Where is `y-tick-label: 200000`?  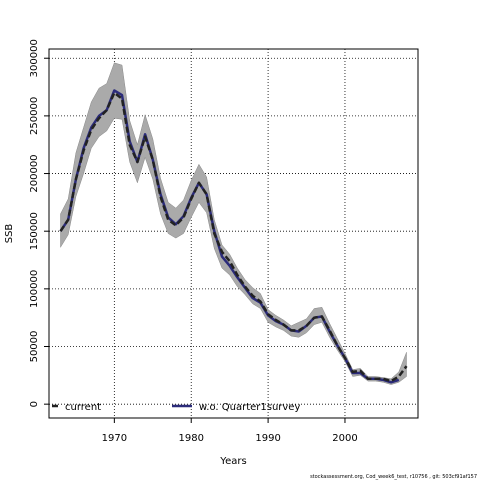 y-tick-label: 200000 is located at coordinates (34, 173).